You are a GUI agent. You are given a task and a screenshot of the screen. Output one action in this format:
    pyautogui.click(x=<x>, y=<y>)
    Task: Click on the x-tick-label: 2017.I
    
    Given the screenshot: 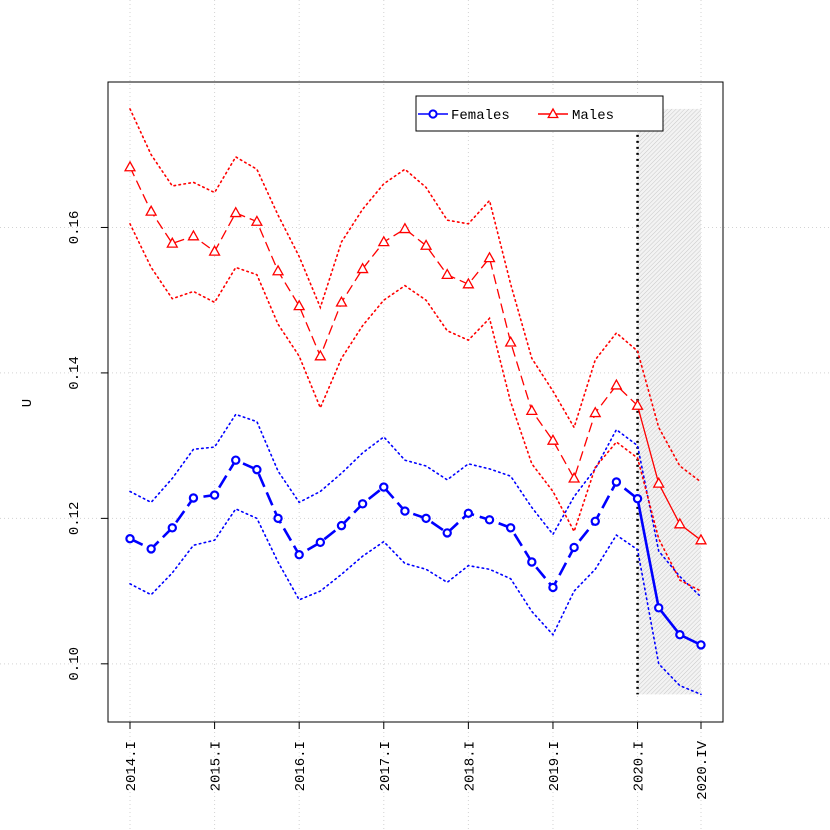 What is the action you would take?
    pyautogui.click(x=386, y=766)
    